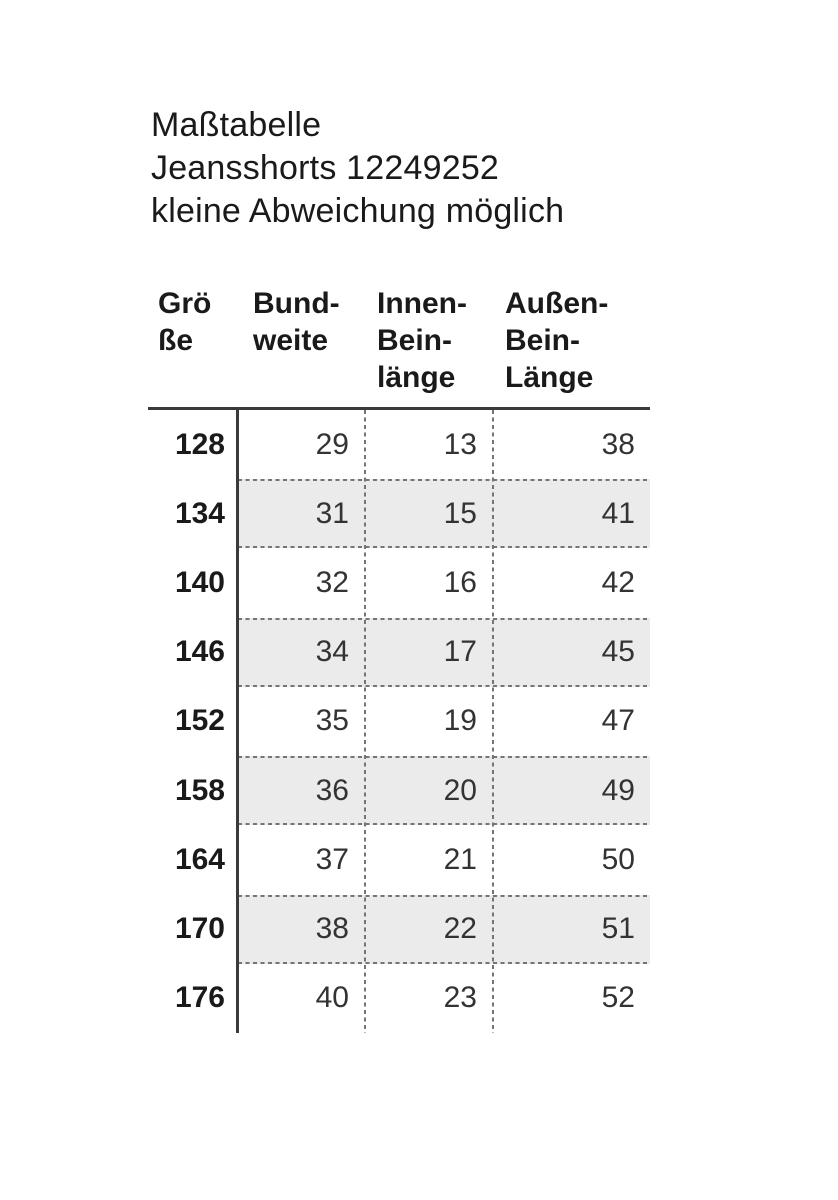  I want to click on row-values: 38 22 51, so click(444, 929).